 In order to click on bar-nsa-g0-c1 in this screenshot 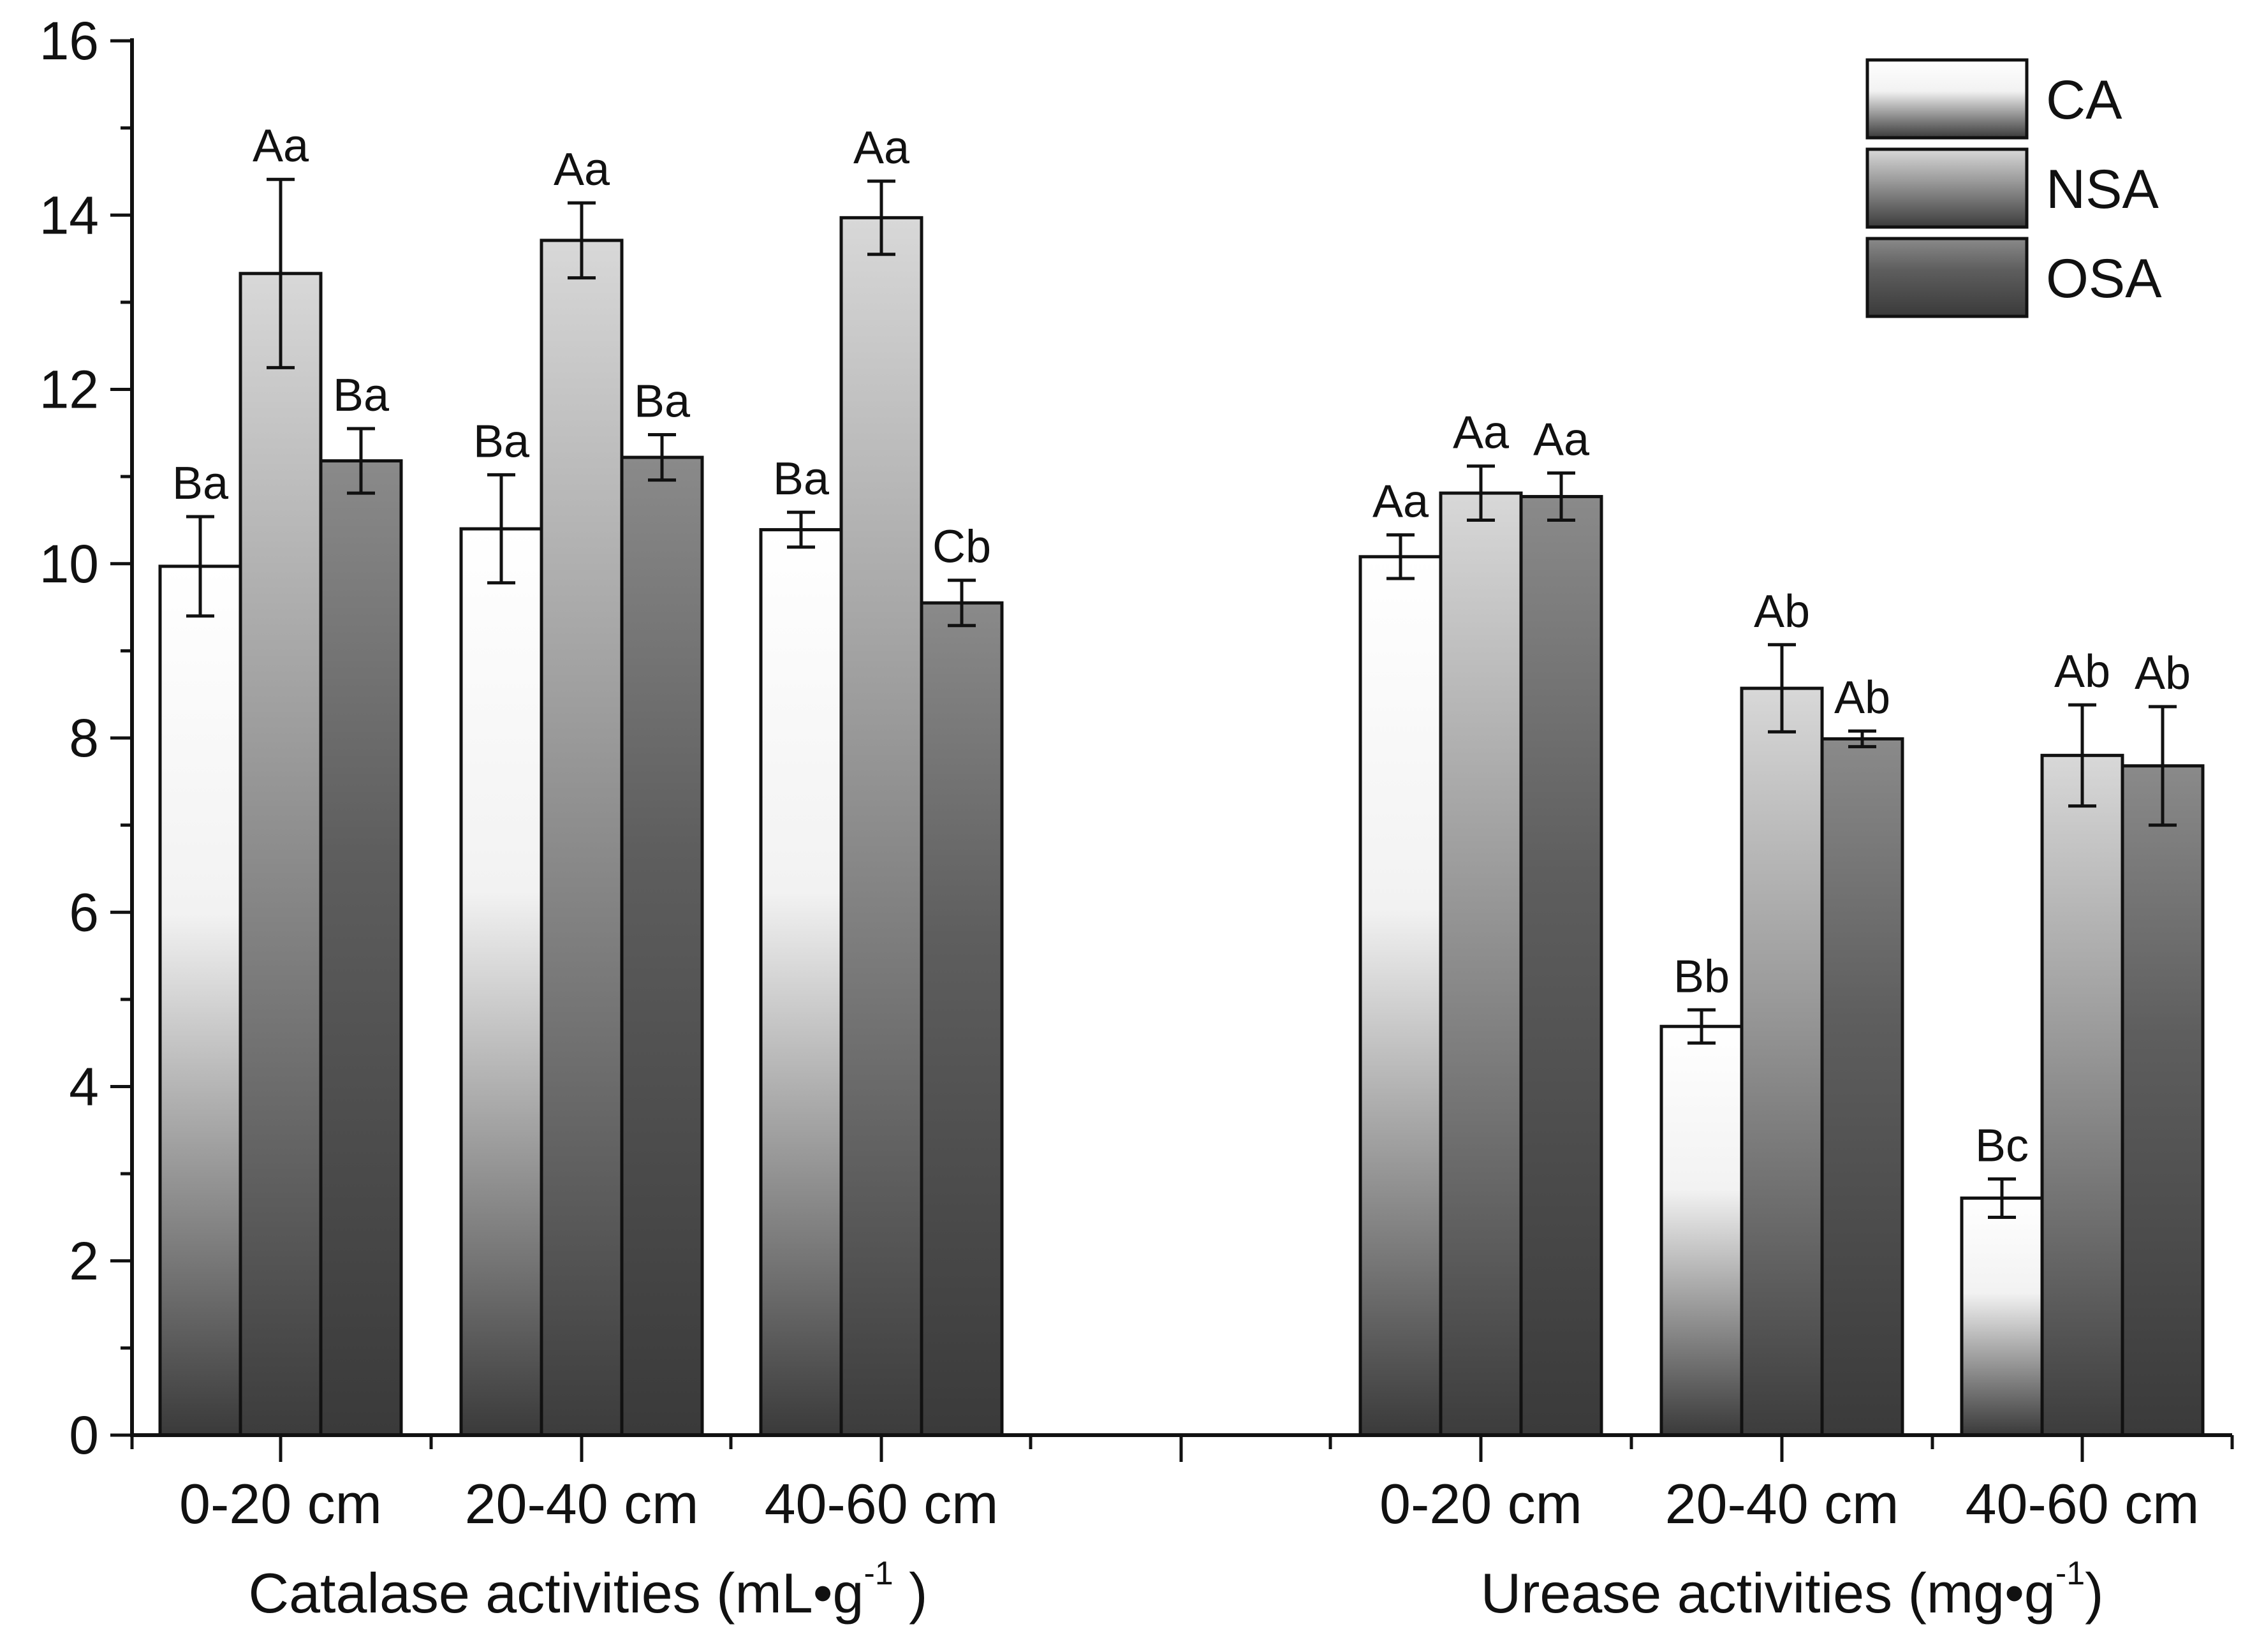, I will do `click(582, 838)`.